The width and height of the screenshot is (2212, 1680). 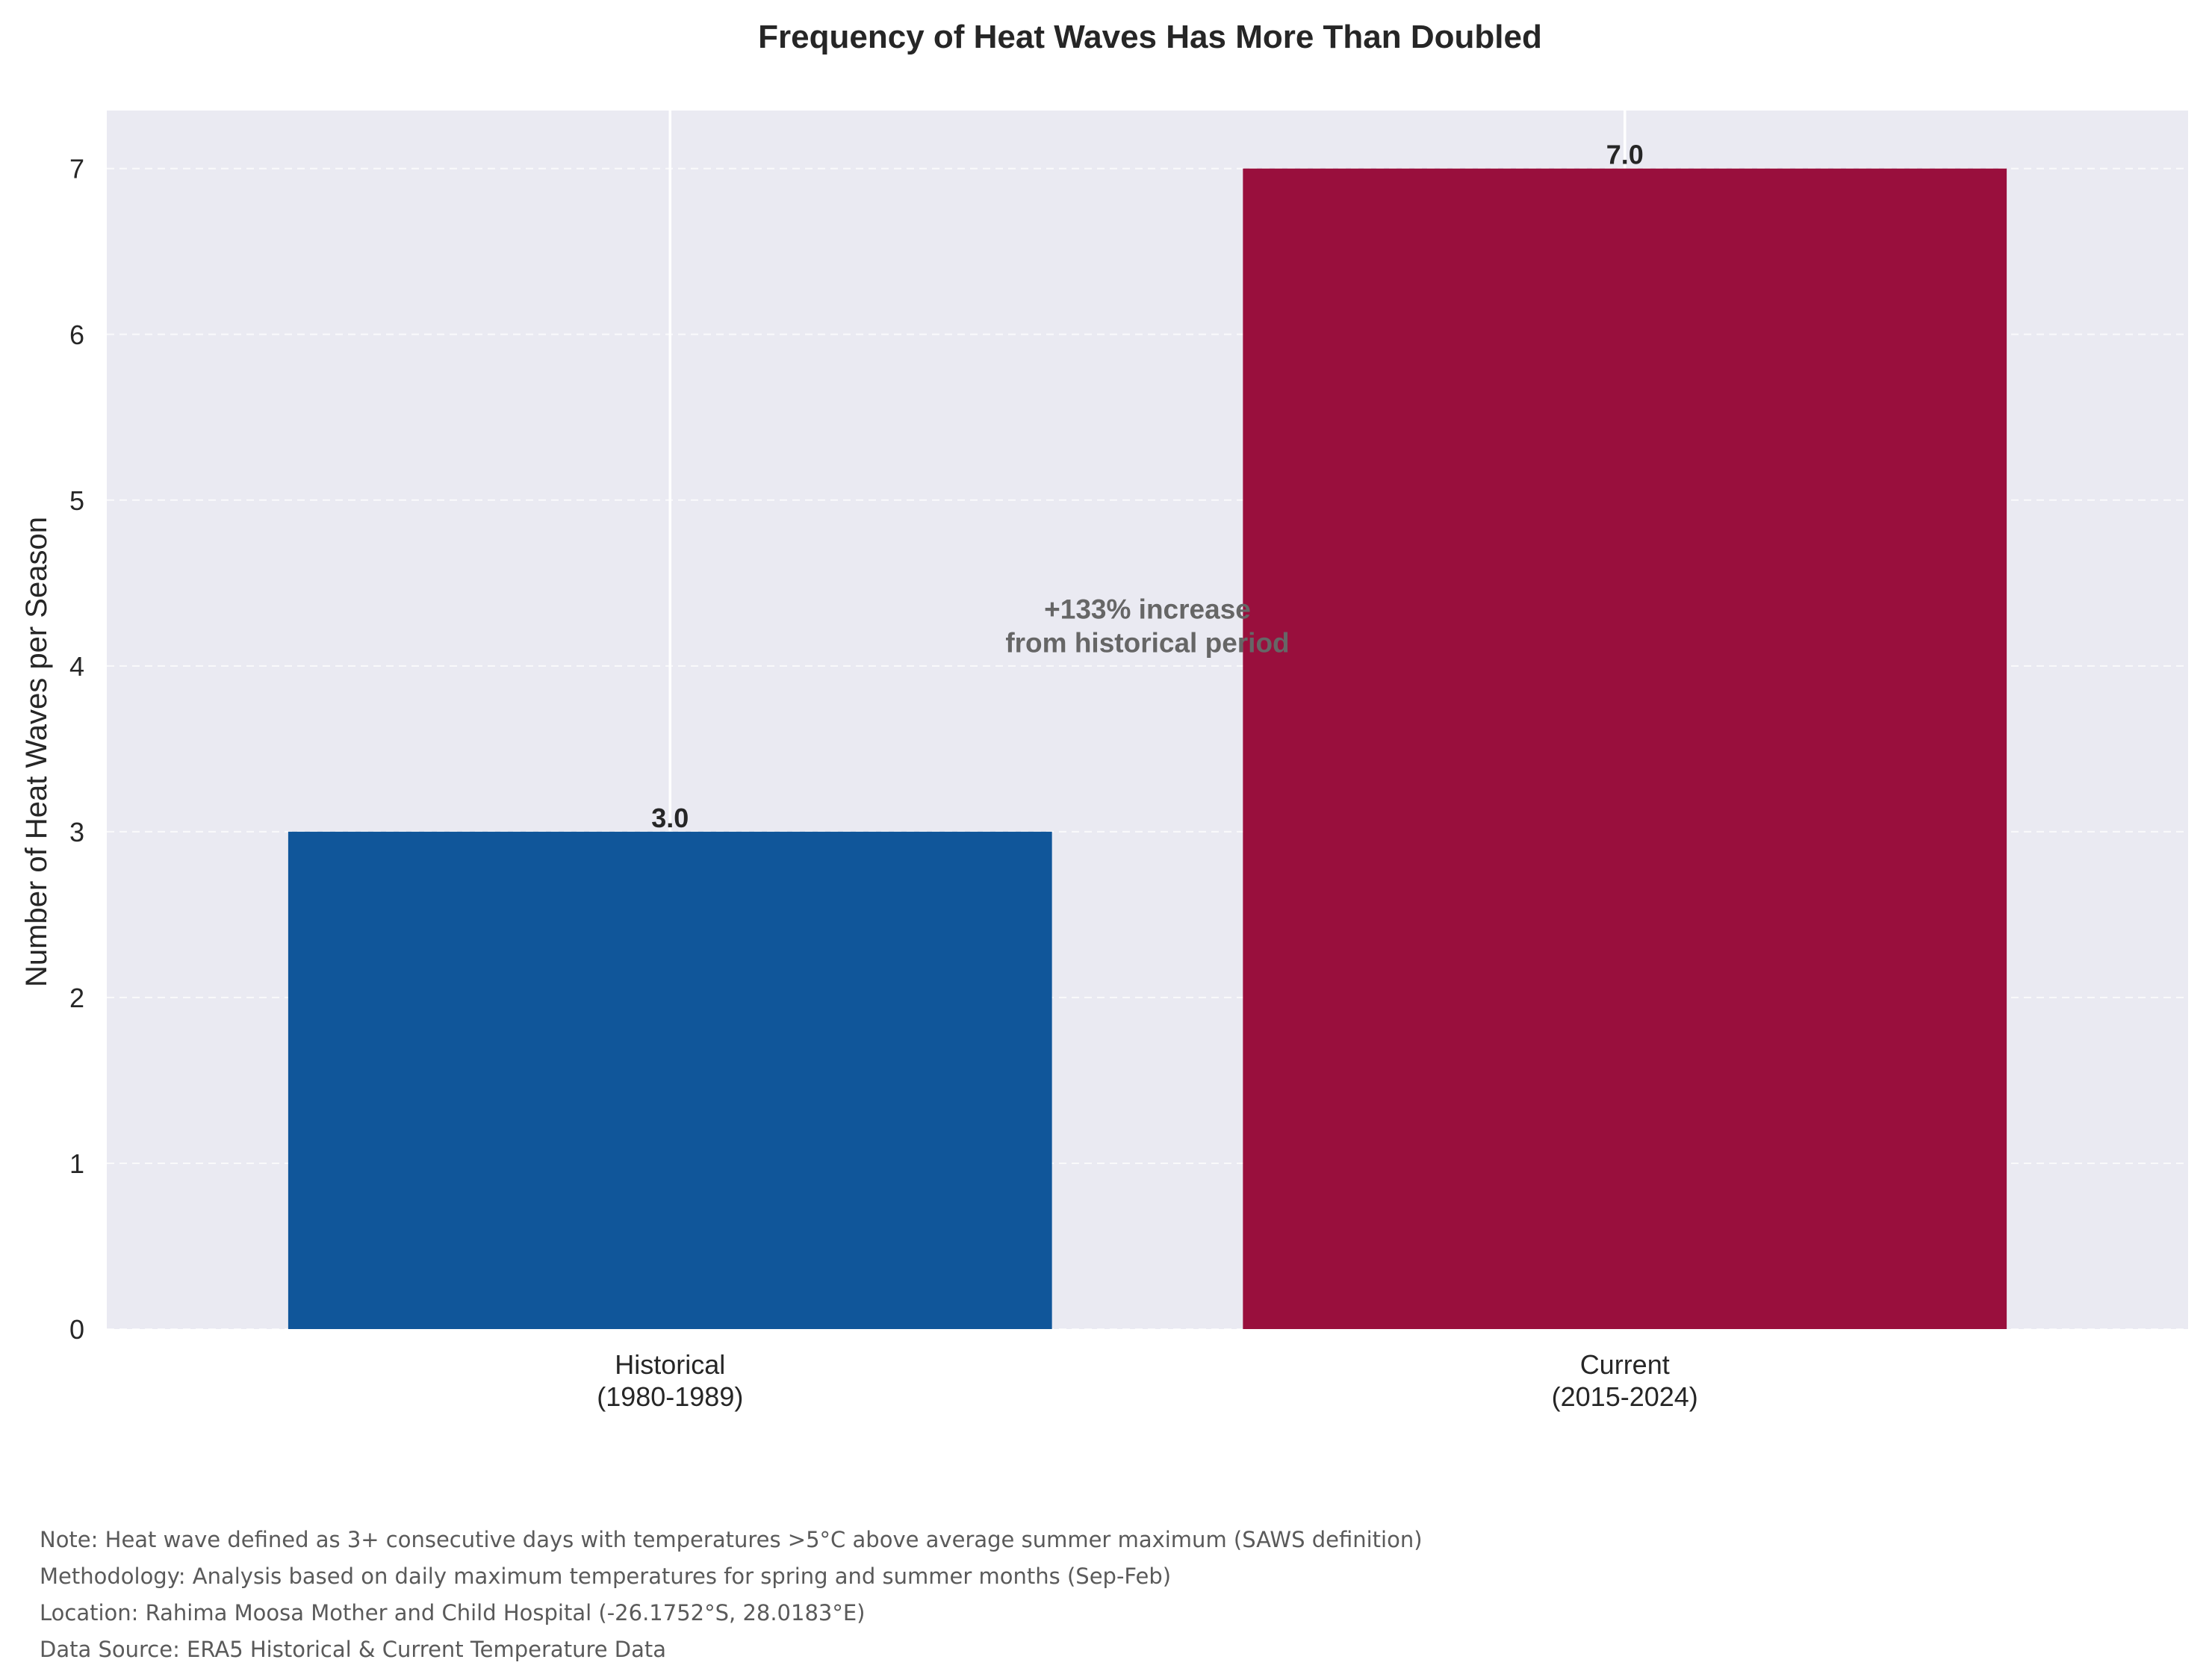 What do you see at coordinates (77, 998) in the screenshot?
I see `y-tick-label: 2` at bounding box center [77, 998].